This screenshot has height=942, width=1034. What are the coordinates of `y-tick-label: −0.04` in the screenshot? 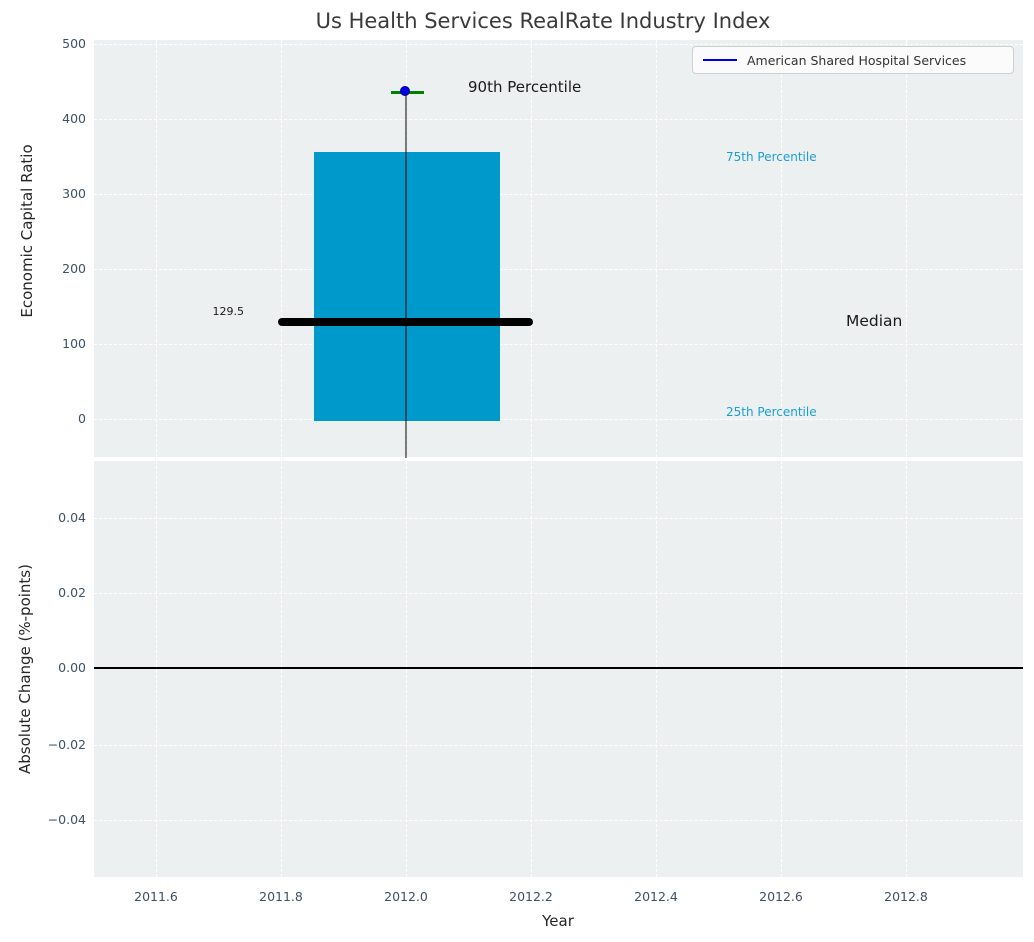 It's located at (66, 819).